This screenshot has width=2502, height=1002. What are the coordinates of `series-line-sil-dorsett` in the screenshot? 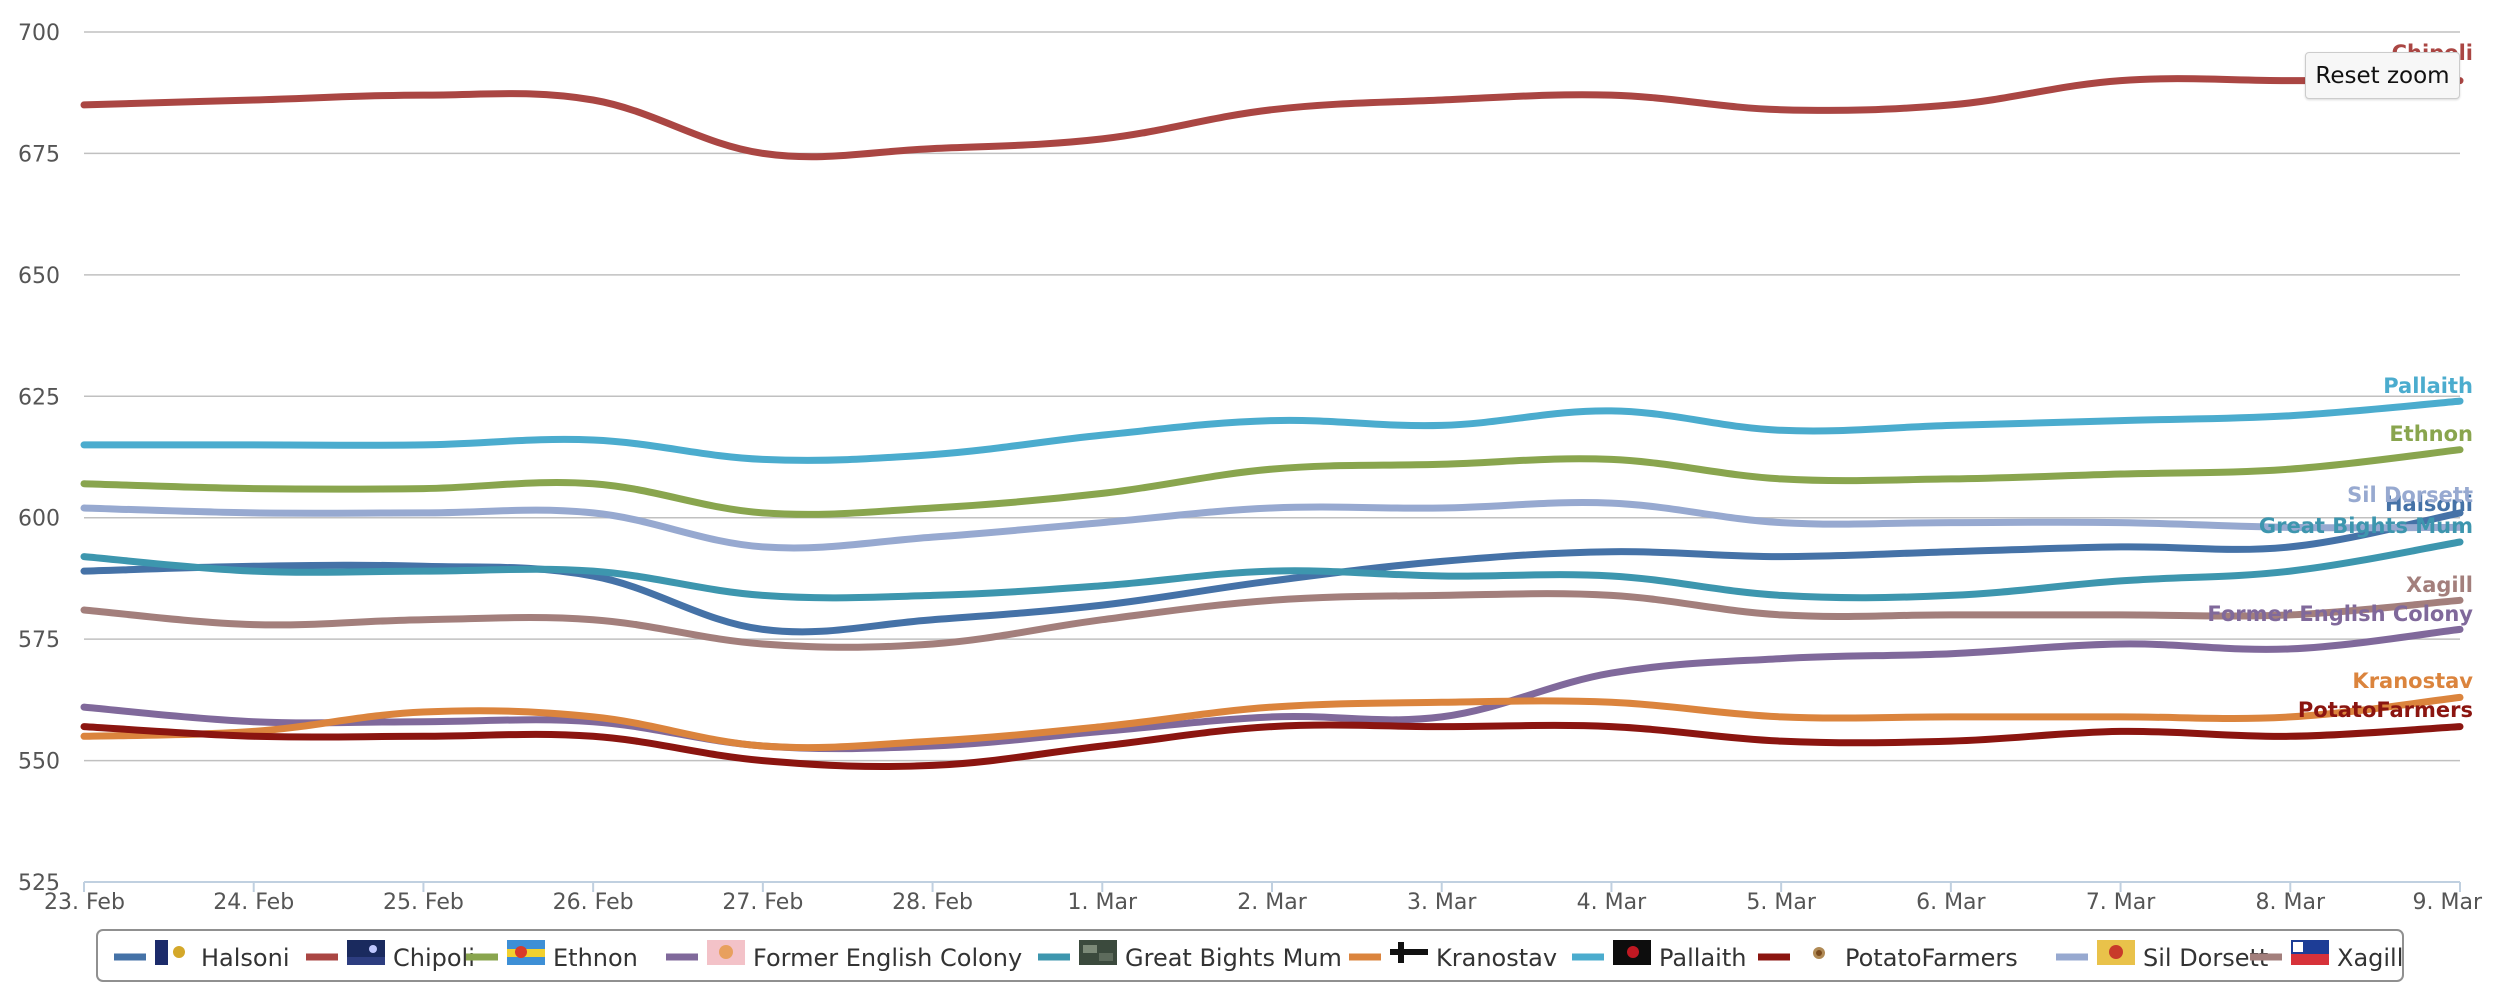 It's located at (1272, 525).